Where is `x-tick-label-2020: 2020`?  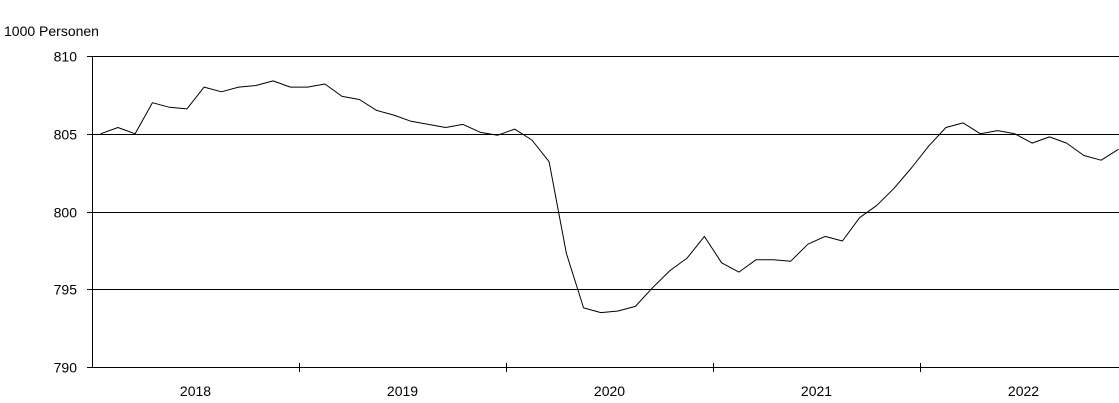
x-tick-label-2020: 2020 is located at coordinates (609, 391).